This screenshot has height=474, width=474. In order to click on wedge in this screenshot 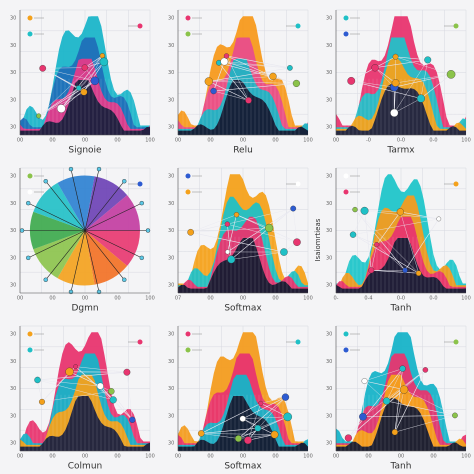, I will do `click(112, 213)`.